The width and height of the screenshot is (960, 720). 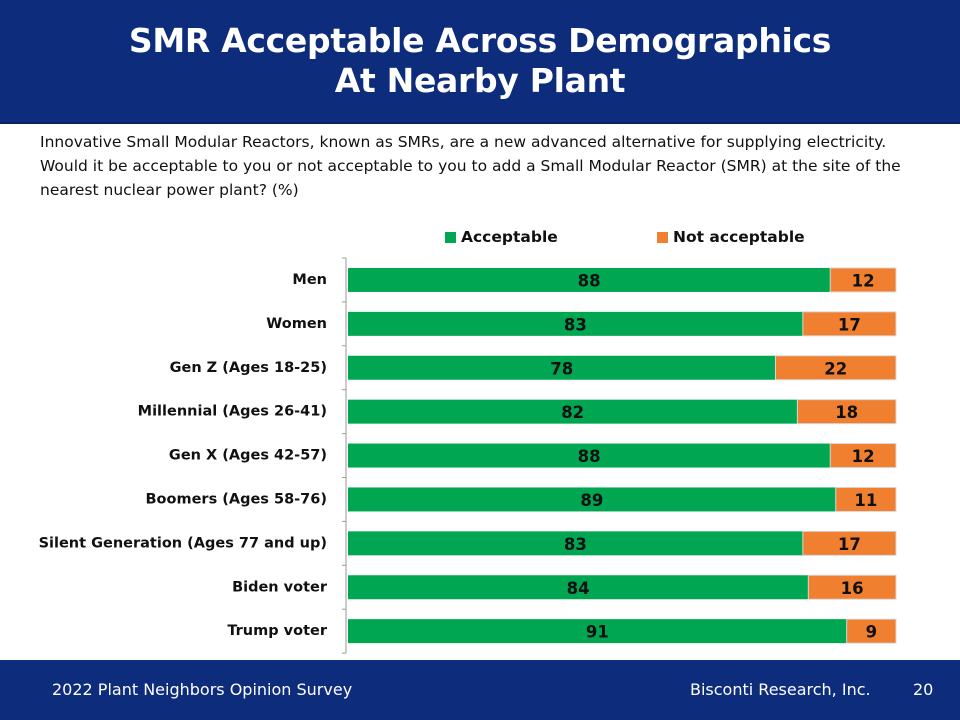 I want to click on category-label: Men, so click(x=309, y=280).